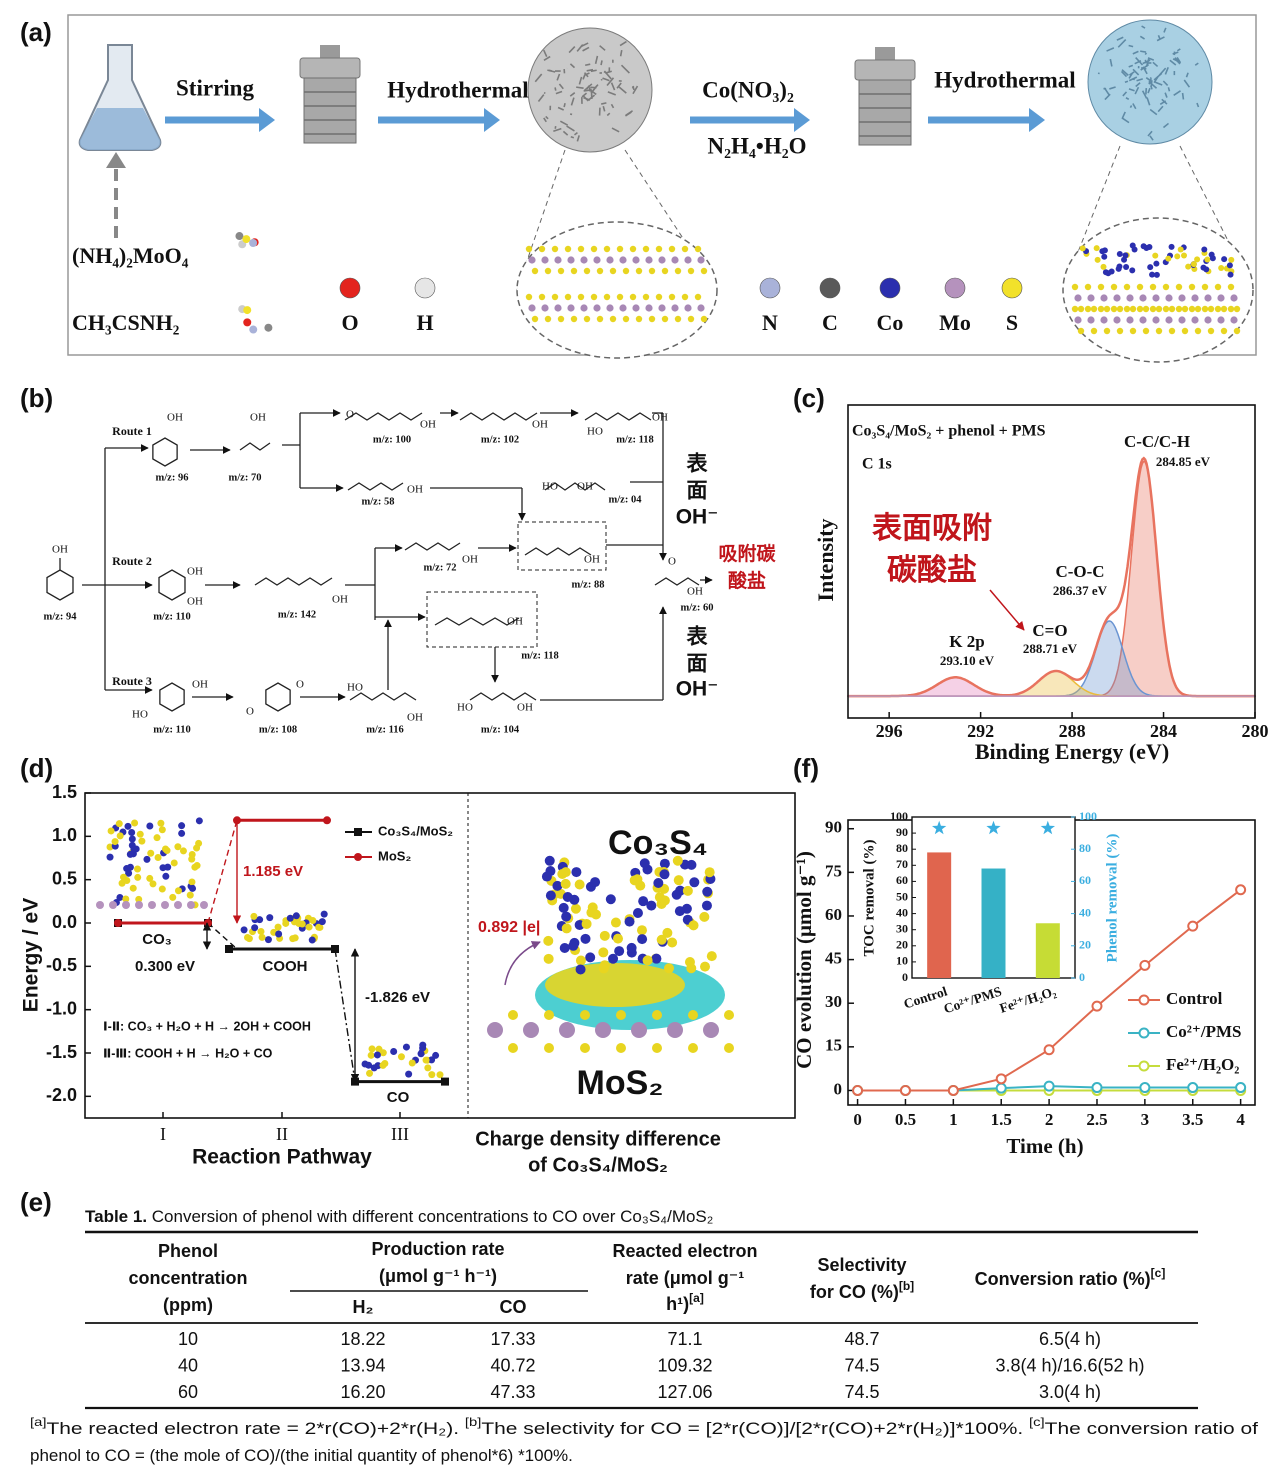 The height and width of the screenshot is (1466, 1271). I want to click on header-cell: CO, so click(513, 1307).